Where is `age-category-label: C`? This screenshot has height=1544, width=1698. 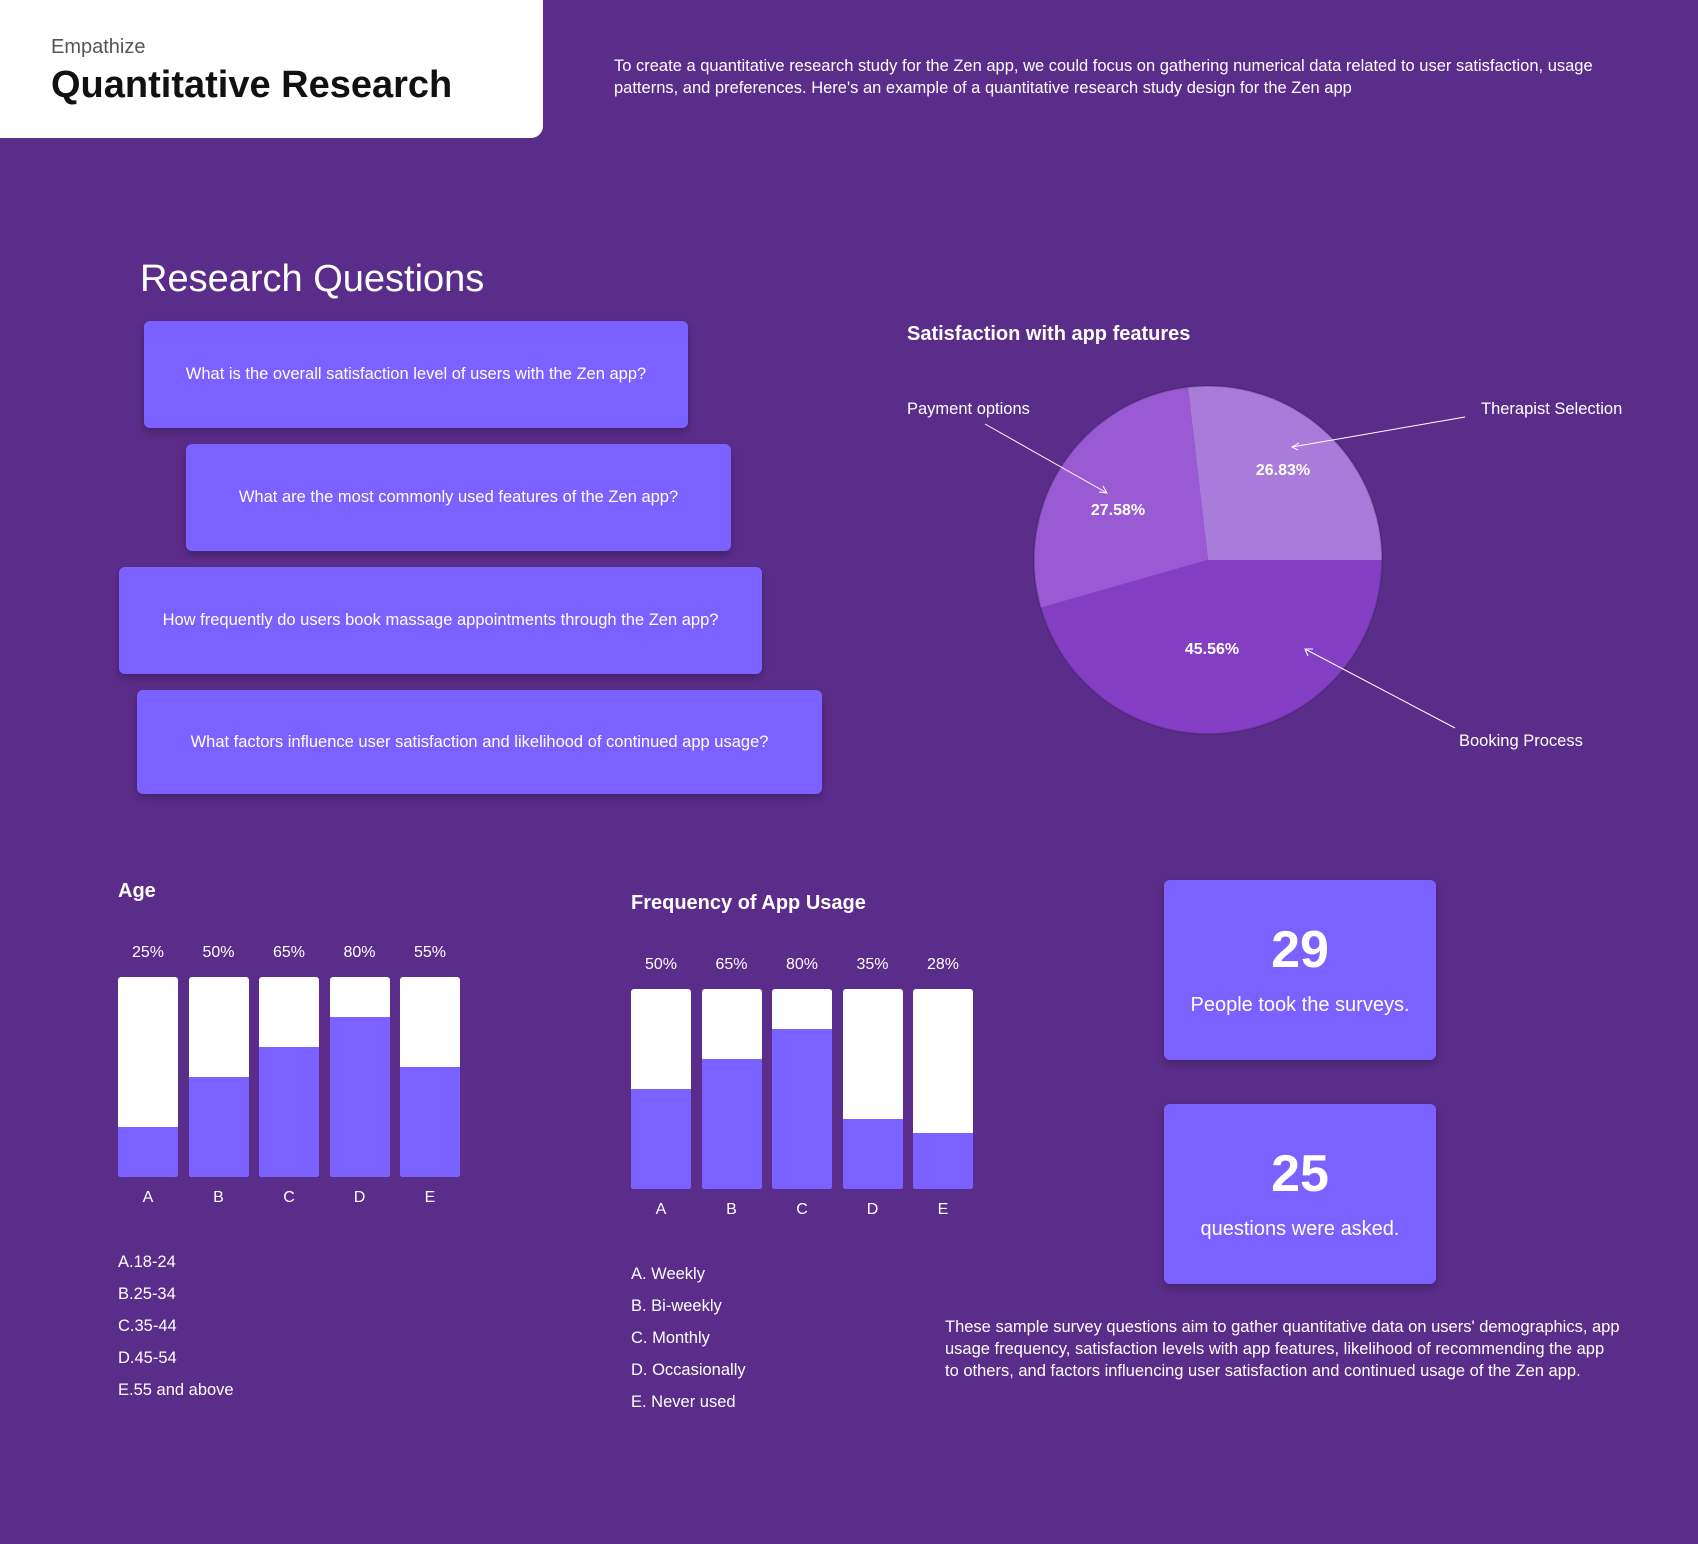 age-category-label: C is located at coordinates (289, 1197).